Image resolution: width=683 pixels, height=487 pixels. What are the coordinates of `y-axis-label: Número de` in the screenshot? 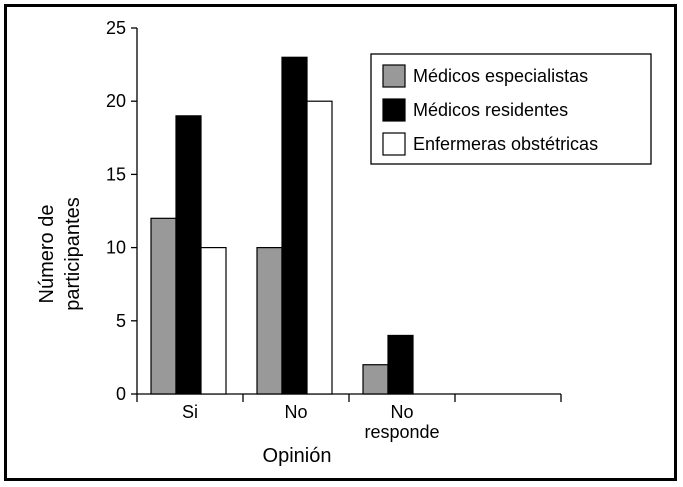 It's located at (47, 254).